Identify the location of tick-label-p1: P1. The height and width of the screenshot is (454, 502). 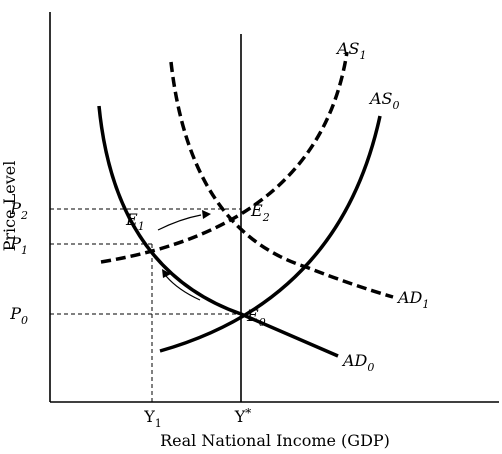
(18, 245).